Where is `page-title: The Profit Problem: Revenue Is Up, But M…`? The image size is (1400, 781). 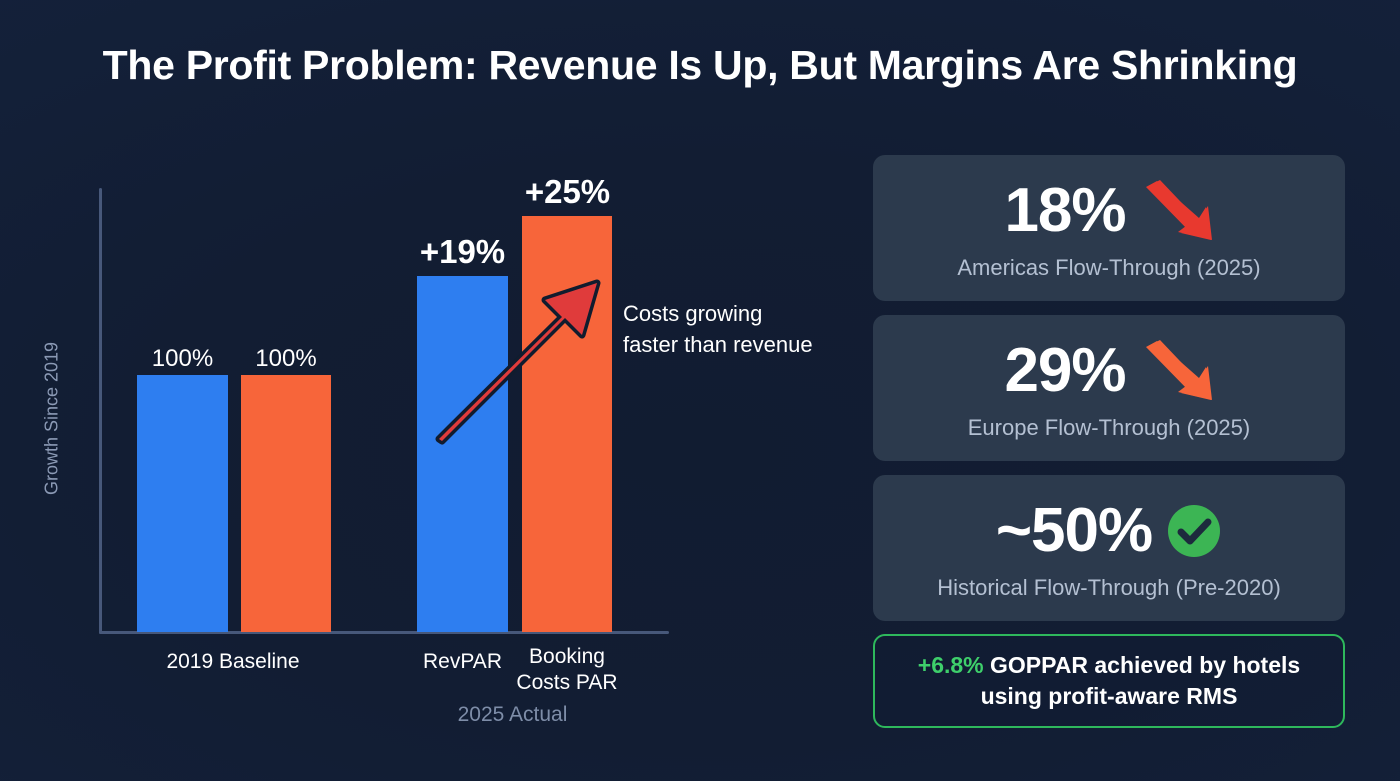 page-title: The Profit Problem: Revenue Is Up, But M… is located at coordinates (700, 65).